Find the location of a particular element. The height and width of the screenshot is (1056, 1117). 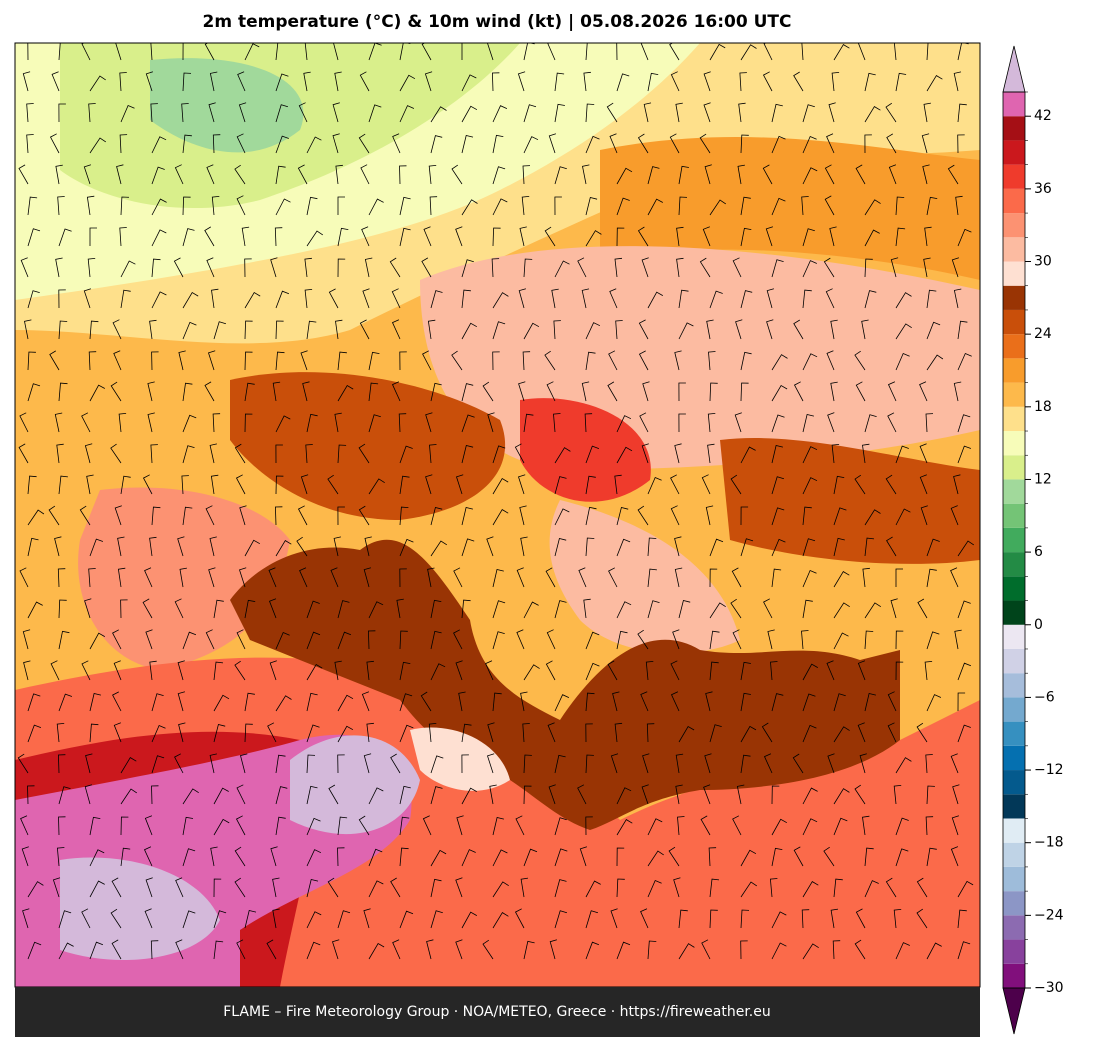

colorbar-tick-label: −18 is located at coordinates (1049, 843).